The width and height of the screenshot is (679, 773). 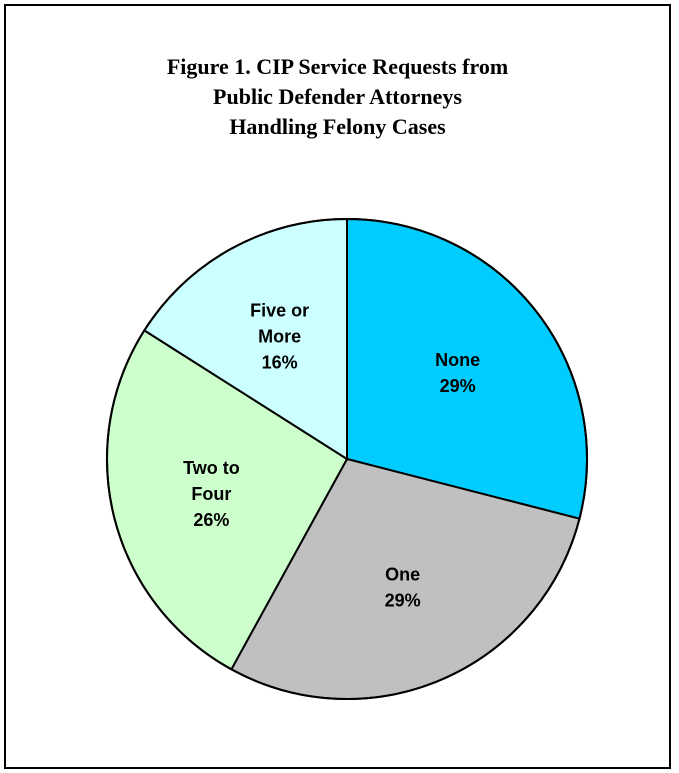 I want to click on pie-slice-value-1: 29%, so click(x=403, y=601).